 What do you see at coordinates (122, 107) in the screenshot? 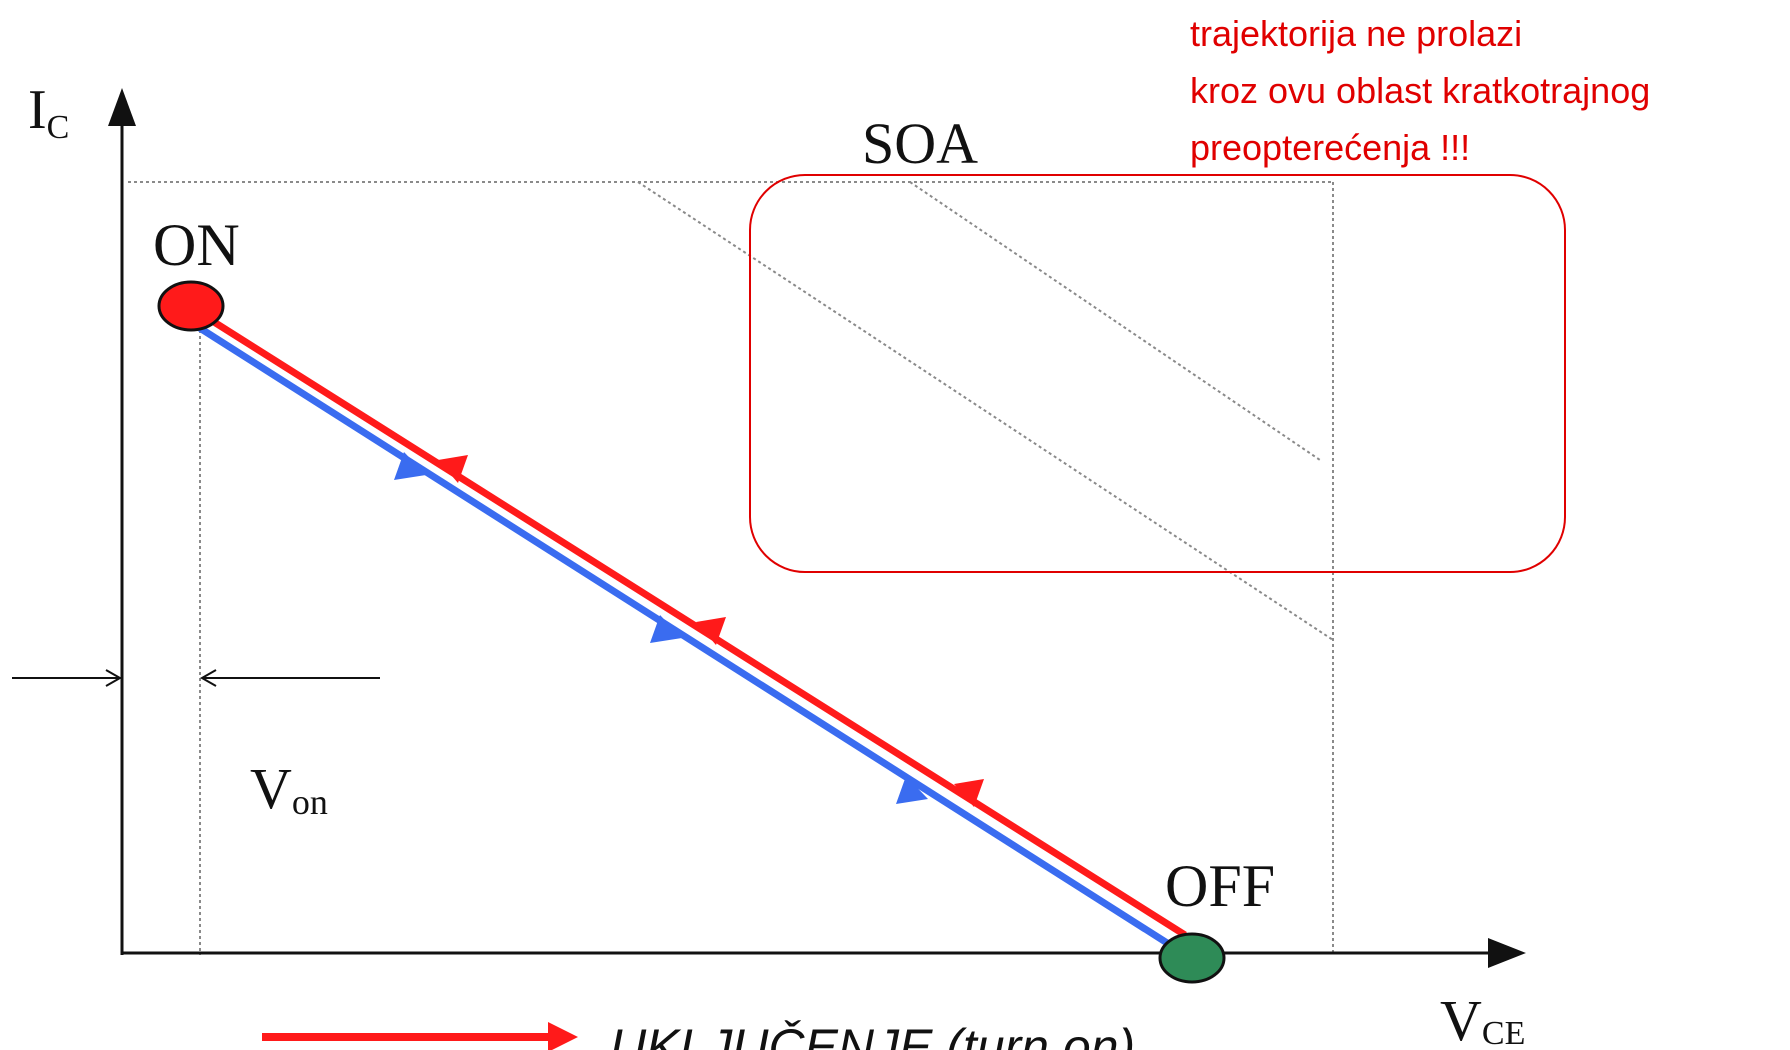
I see `y-axis-arrowhead` at bounding box center [122, 107].